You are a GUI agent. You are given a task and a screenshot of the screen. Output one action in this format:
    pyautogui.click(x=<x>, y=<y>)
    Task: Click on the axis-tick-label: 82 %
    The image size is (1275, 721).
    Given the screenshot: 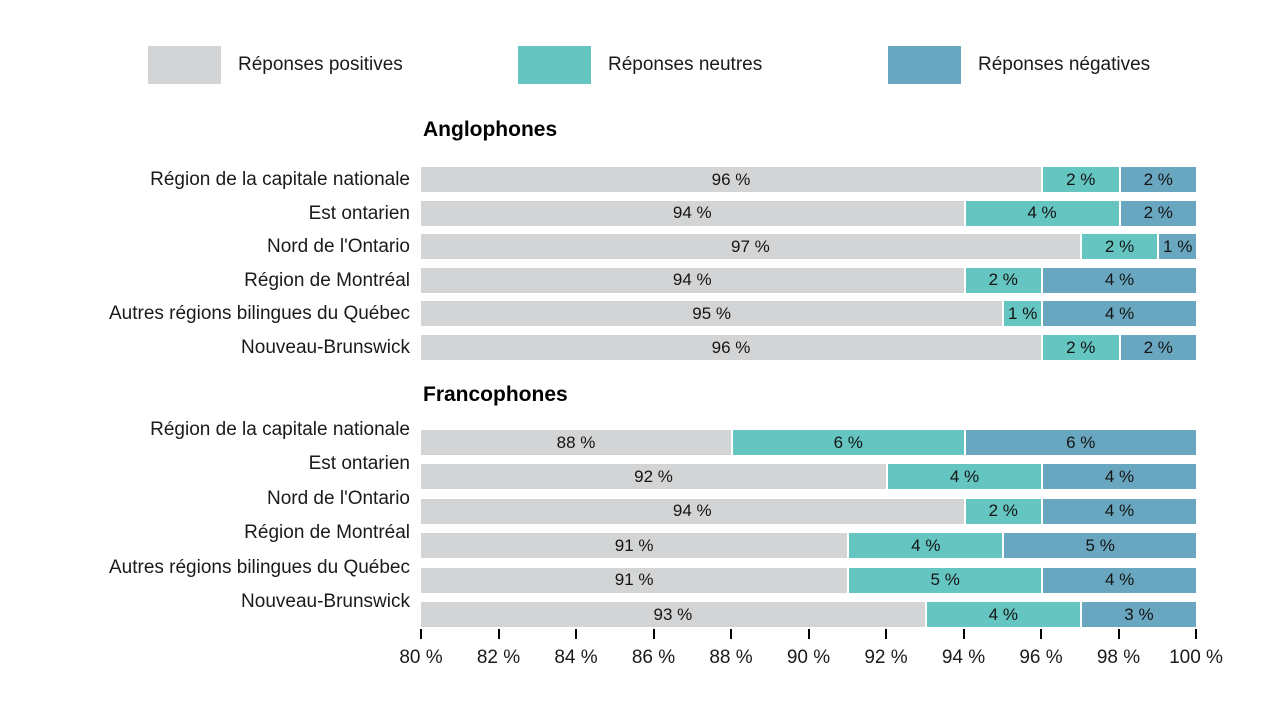 What is the action you would take?
    pyautogui.click(x=498, y=657)
    